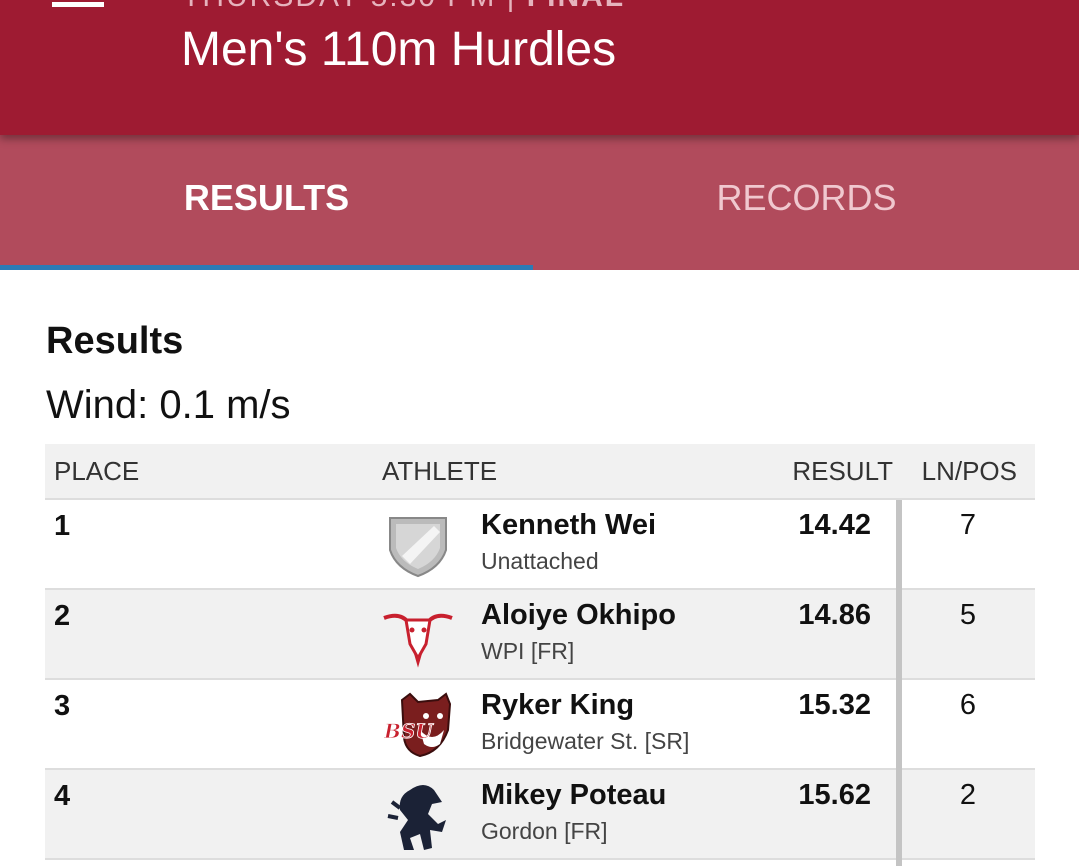  Describe the element at coordinates (168, 405) in the screenshot. I see `wind-info: Wind: 0.1 m/s` at that location.